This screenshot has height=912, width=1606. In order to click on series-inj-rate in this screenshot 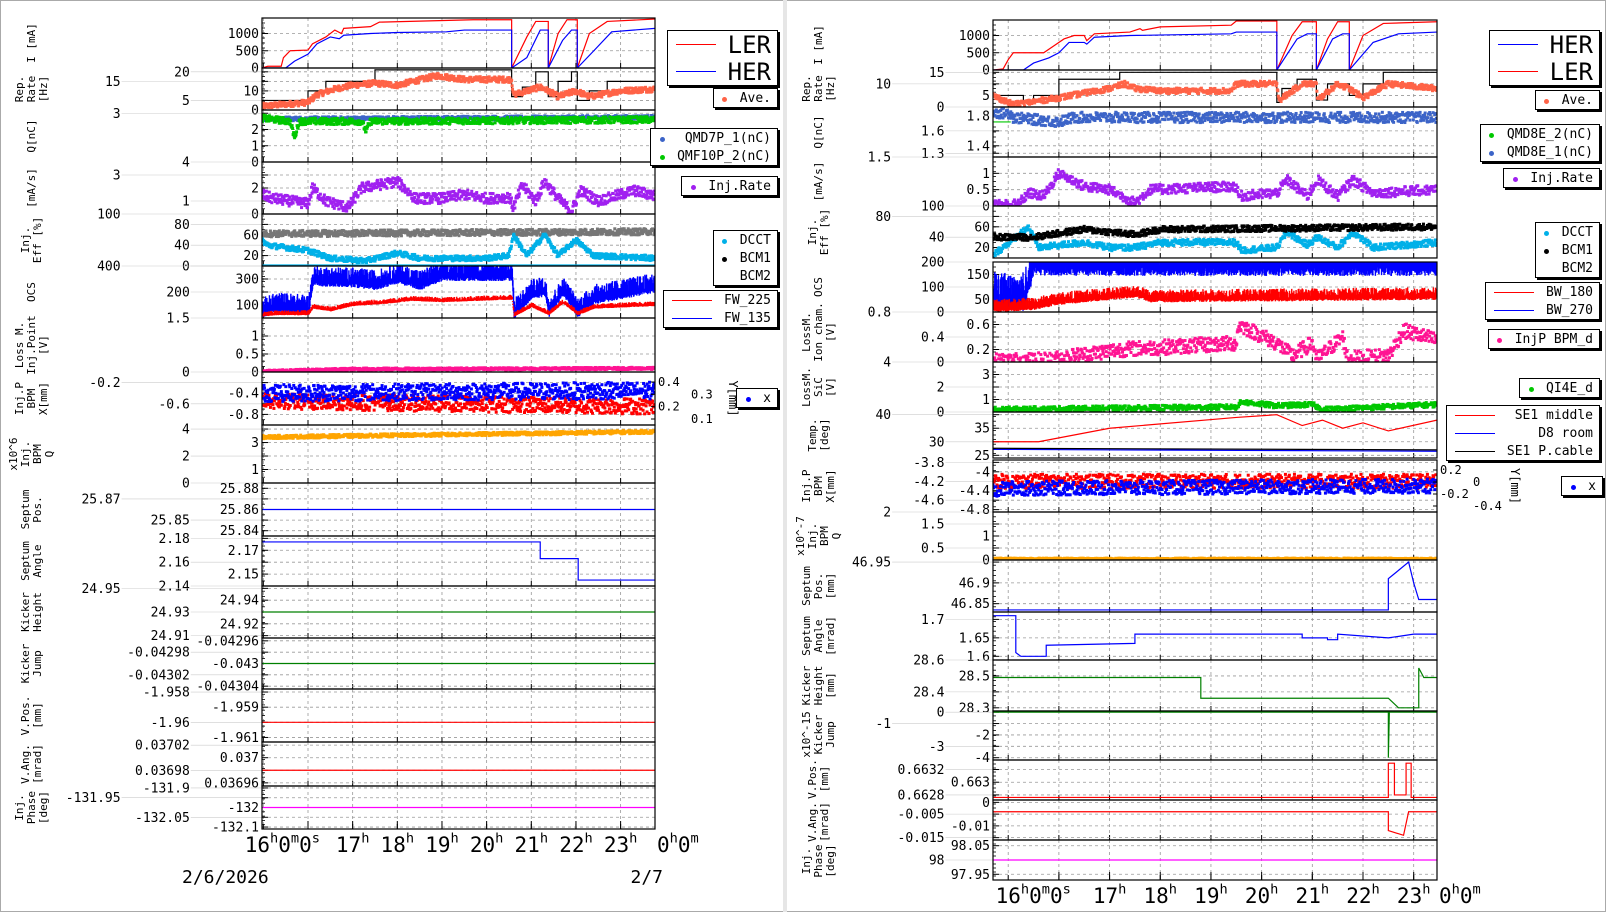, I will do `click(458, 194)`.